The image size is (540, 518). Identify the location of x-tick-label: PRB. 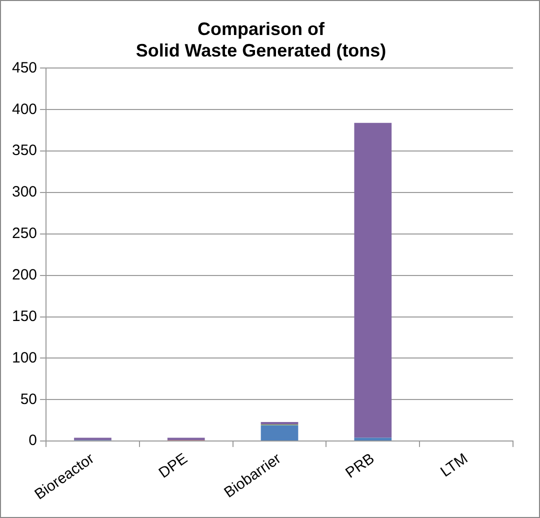
(360, 466).